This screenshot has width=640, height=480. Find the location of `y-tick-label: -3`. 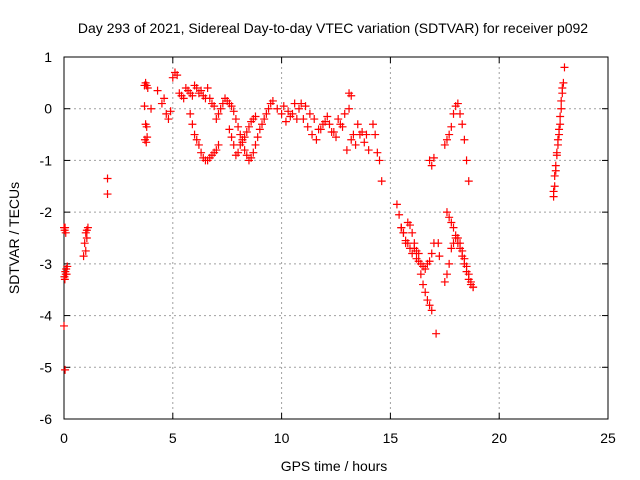

y-tick-label: -3 is located at coordinates (46, 264).